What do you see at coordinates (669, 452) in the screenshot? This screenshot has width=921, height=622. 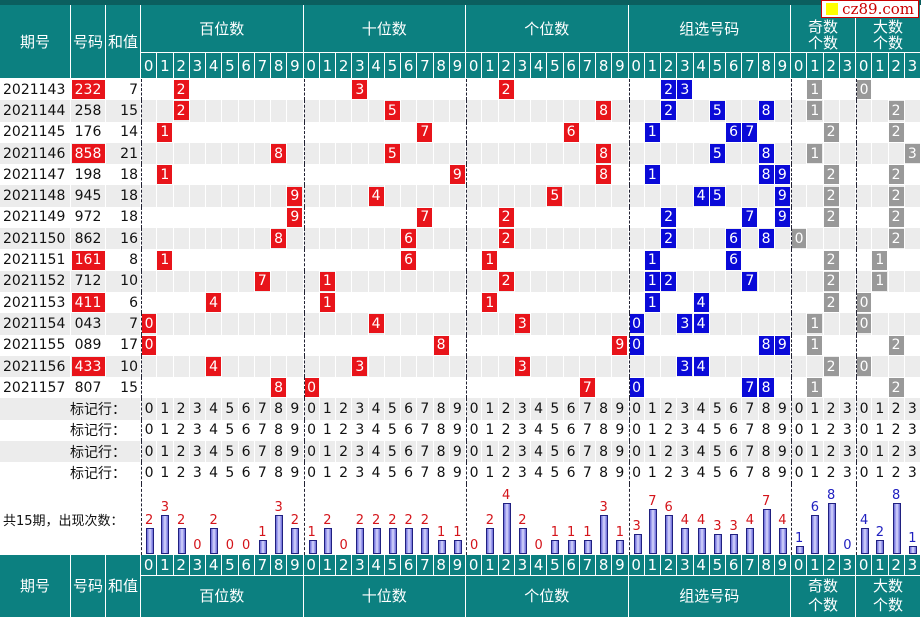 I see `marker-cell-group: 2` at bounding box center [669, 452].